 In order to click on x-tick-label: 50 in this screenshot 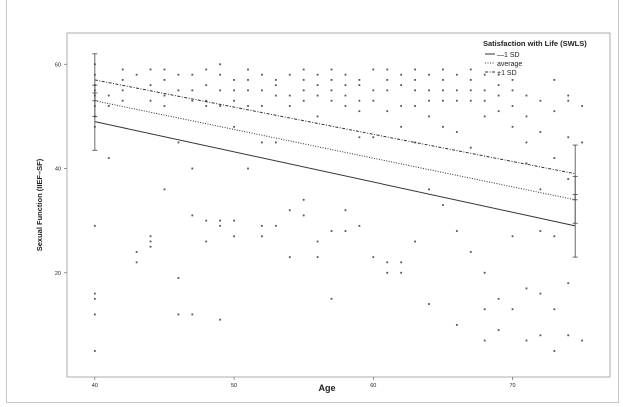, I will do `click(234, 386)`.